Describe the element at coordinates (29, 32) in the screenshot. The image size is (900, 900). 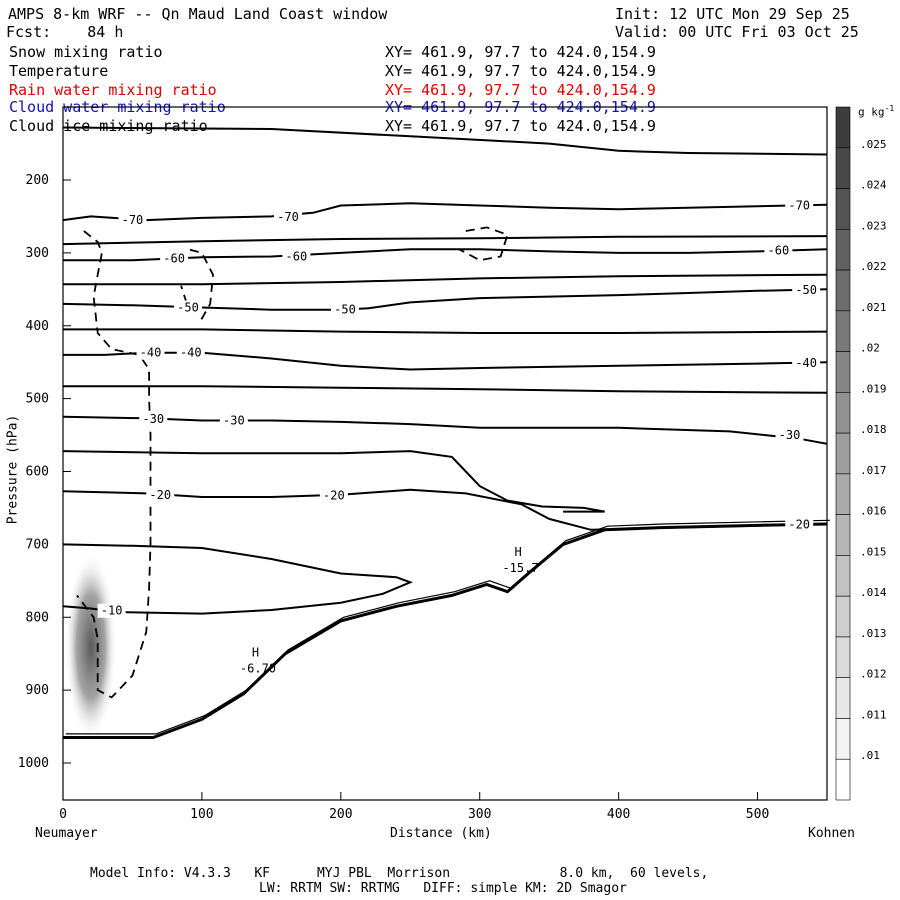
I see `forecast-label-text: Fcst:` at that location.